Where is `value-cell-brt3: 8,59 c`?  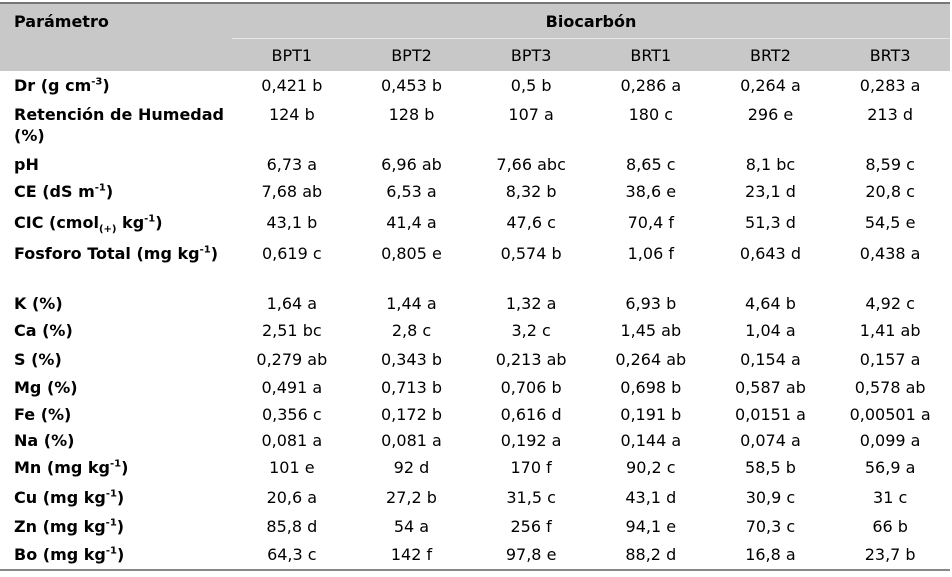 value-cell-brt3: 8,59 c is located at coordinates (890, 164).